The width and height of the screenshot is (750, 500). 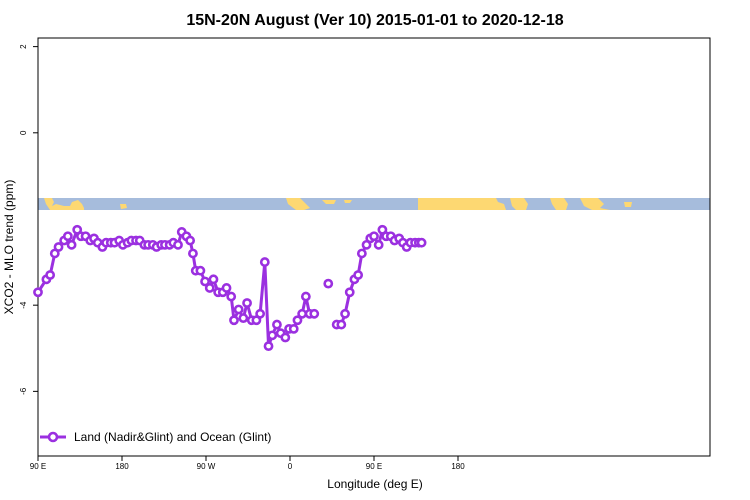 What do you see at coordinates (290, 466) in the screenshot?
I see `x-tick-label: 0` at bounding box center [290, 466].